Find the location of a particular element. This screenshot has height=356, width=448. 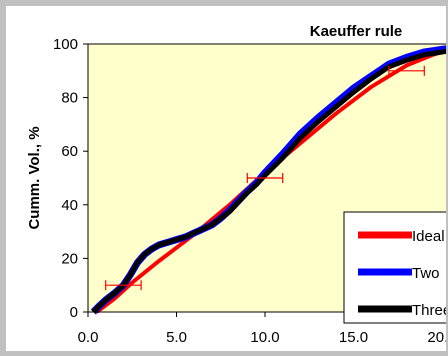

y-tick-label: 80 is located at coordinates (69, 98).